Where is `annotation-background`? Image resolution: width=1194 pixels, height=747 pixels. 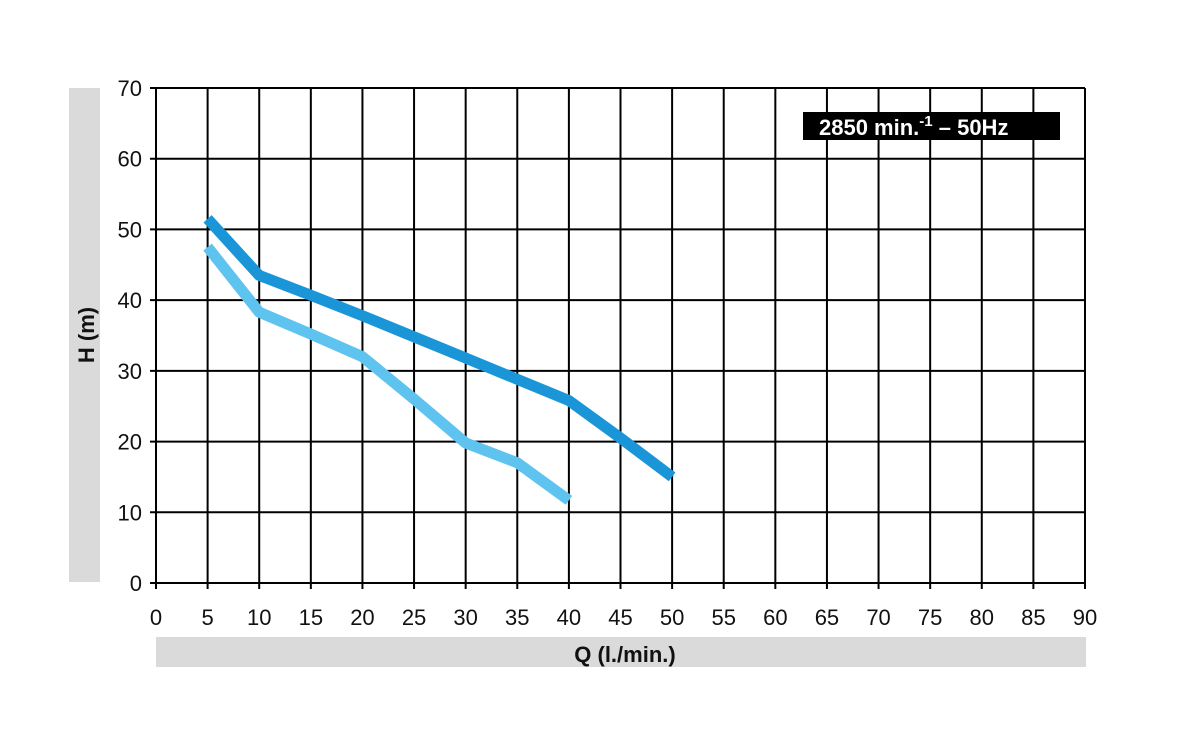
annotation-background is located at coordinates (931, 126).